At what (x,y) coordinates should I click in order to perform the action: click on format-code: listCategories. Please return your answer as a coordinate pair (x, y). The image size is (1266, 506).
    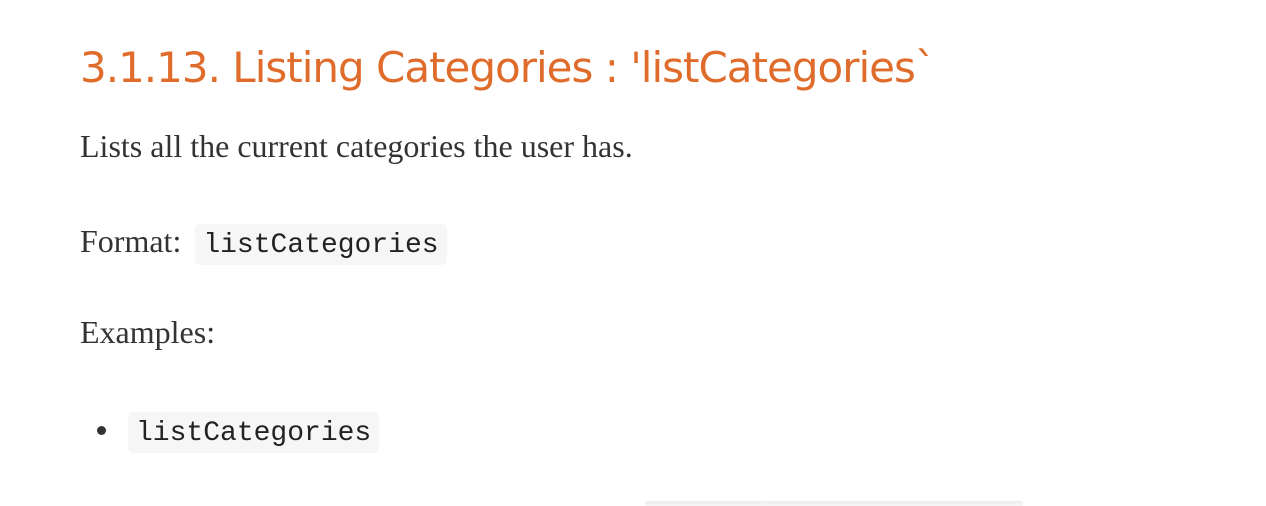
    Looking at the image, I should click on (321, 244).